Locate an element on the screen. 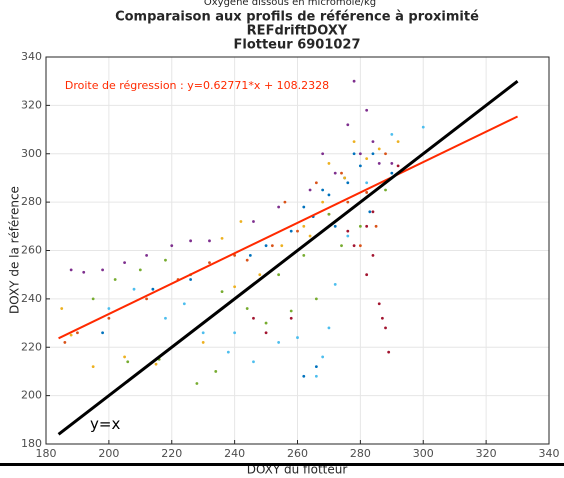 The height and width of the screenshot is (478, 564). y-tick-label: 220 is located at coordinates (31, 346).